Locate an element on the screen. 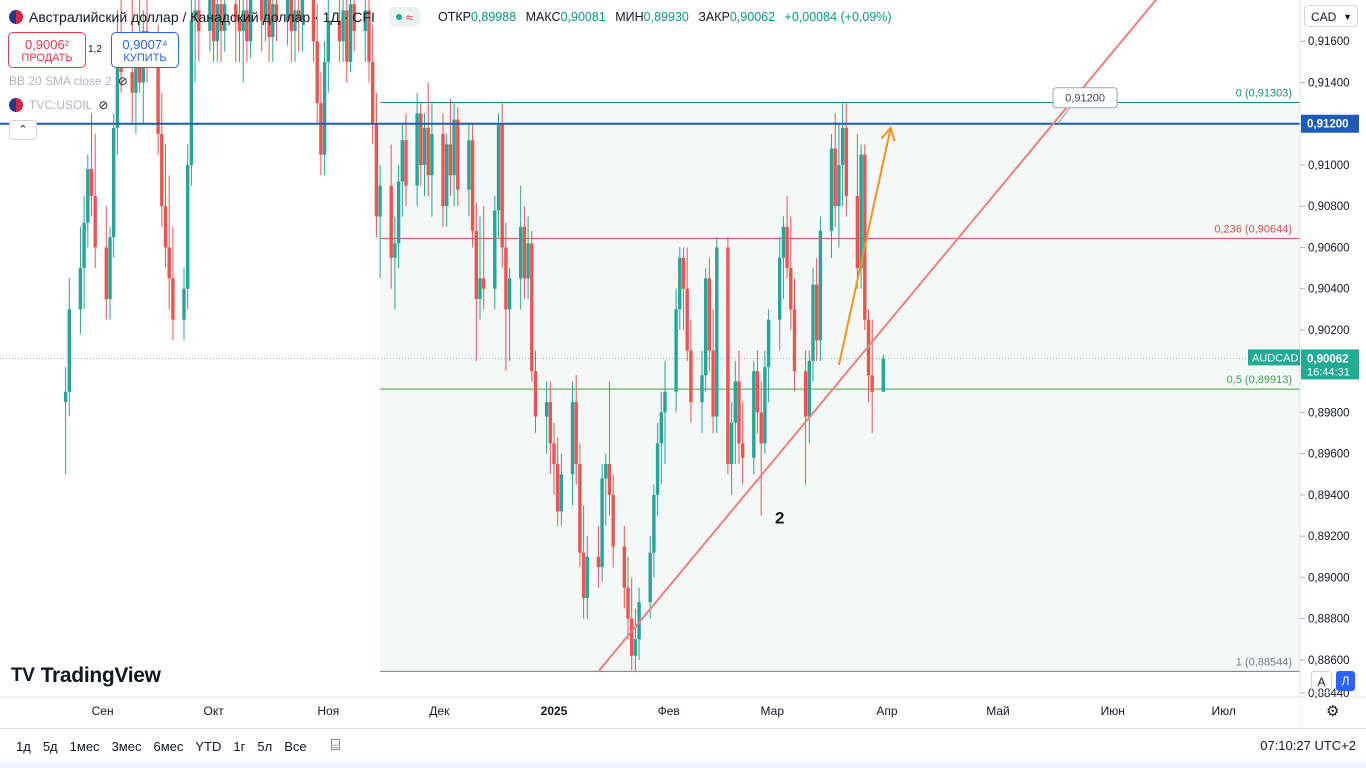 The height and width of the screenshot is (768, 1366). forecast-arrow is located at coordinates (864, 246).